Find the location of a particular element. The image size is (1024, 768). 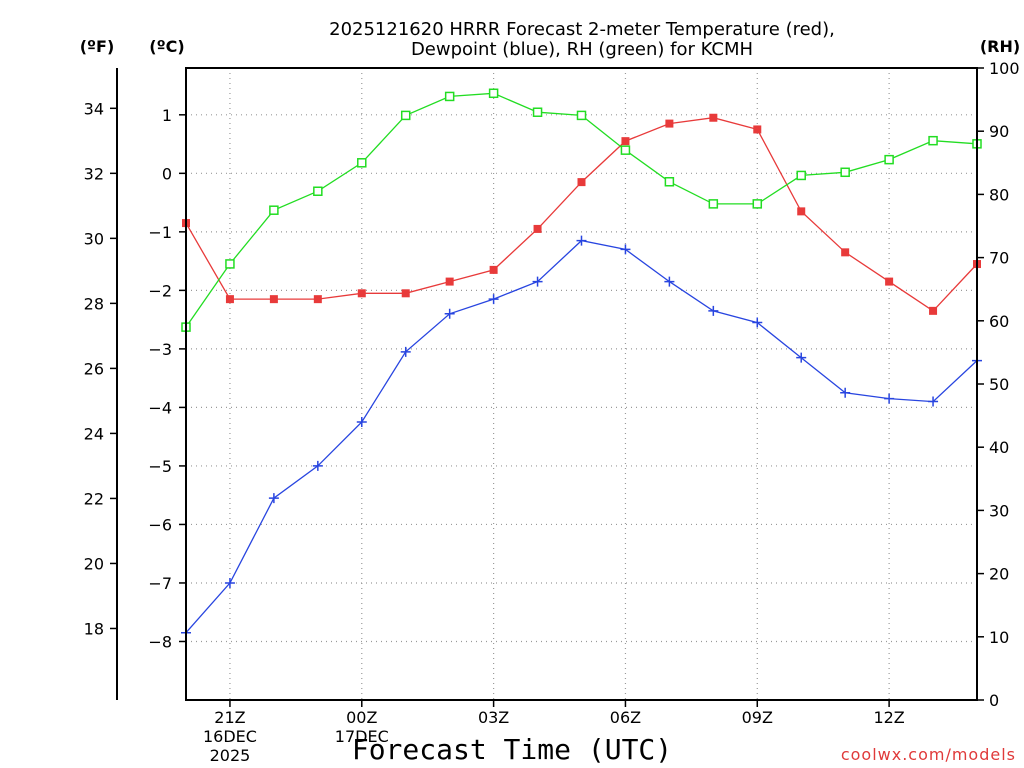

rh-tick-label: 100 is located at coordinates (1004, 68).